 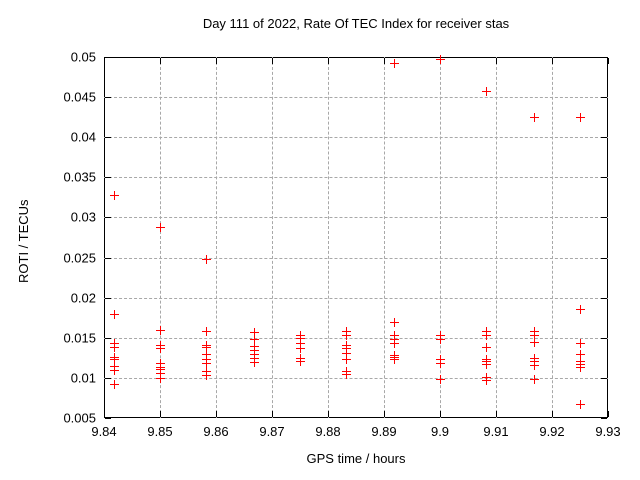 What do you see at coordinates (83, 217) in the screenshot?
I see `y-tick-label: 0.03` at bounding box center [83, 217].